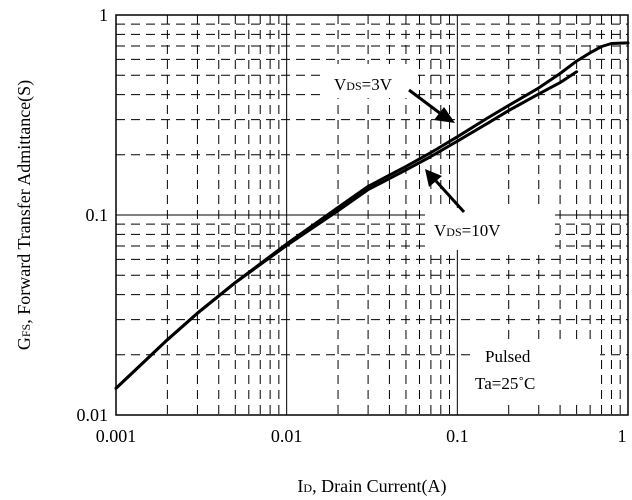 This screenshot has width=632, height=500. Describe the element at coordinates (508, 356) in the screenshot. I see `conditions-pulsed: Pulsed` at that location.